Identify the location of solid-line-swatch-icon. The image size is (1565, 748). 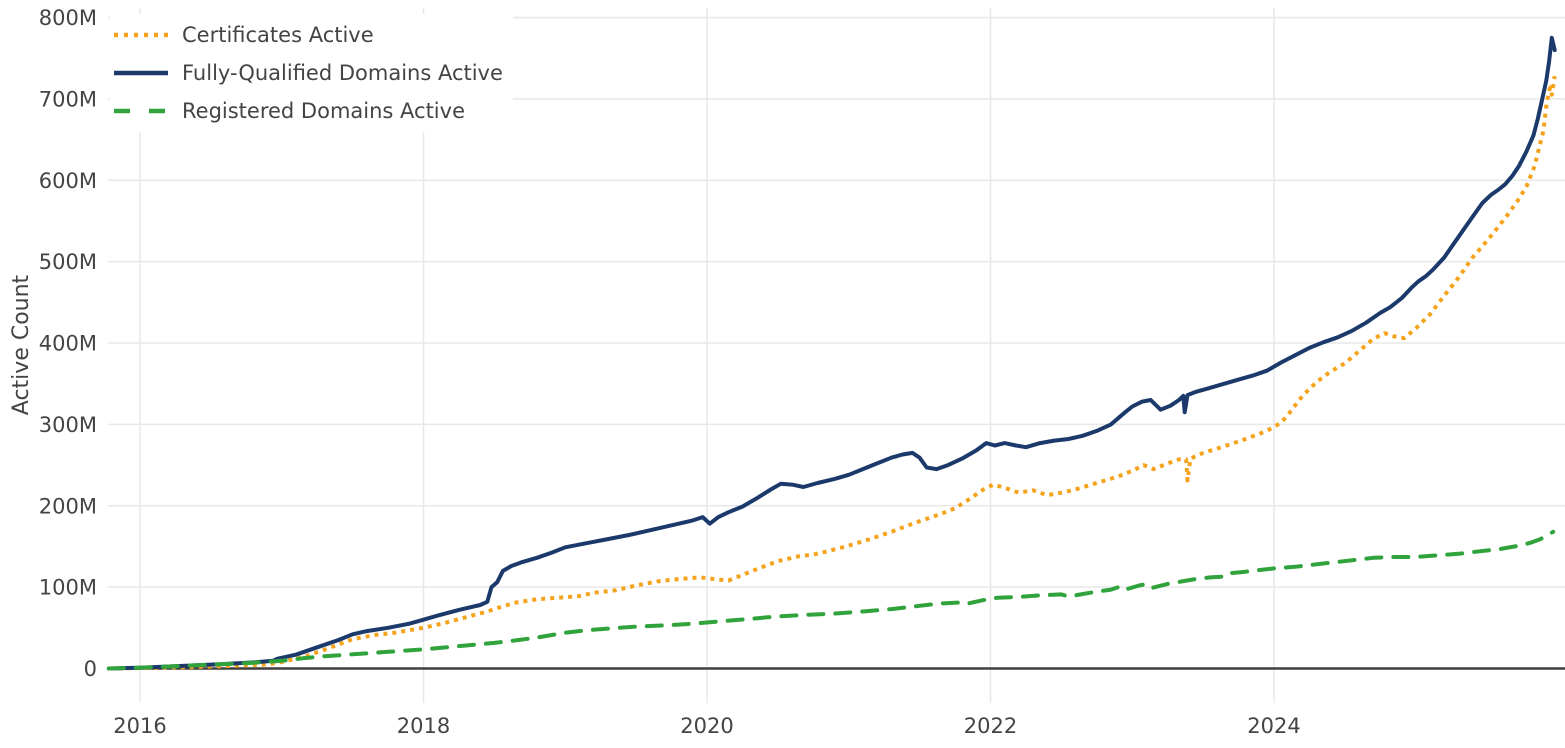
(141, 73).